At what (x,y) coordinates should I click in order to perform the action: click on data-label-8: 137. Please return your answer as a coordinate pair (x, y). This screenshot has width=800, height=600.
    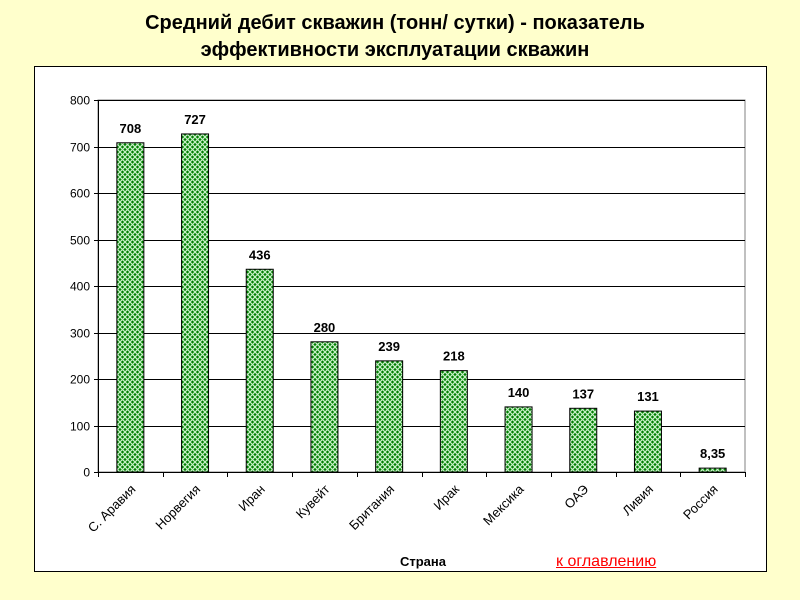
    Looking at the image, I should click on (583, 393).